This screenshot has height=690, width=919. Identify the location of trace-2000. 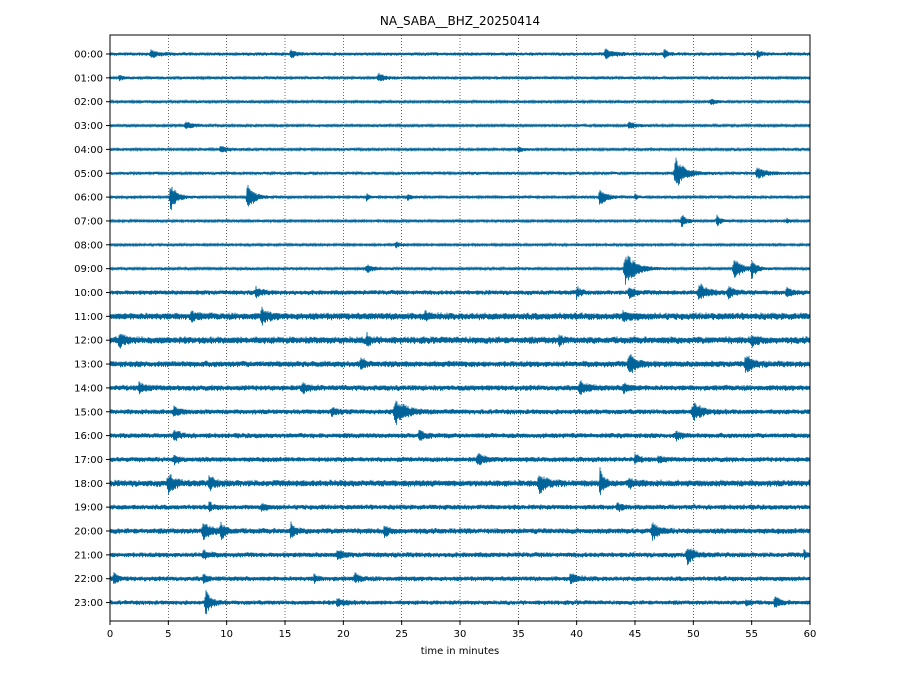
(460, 531).